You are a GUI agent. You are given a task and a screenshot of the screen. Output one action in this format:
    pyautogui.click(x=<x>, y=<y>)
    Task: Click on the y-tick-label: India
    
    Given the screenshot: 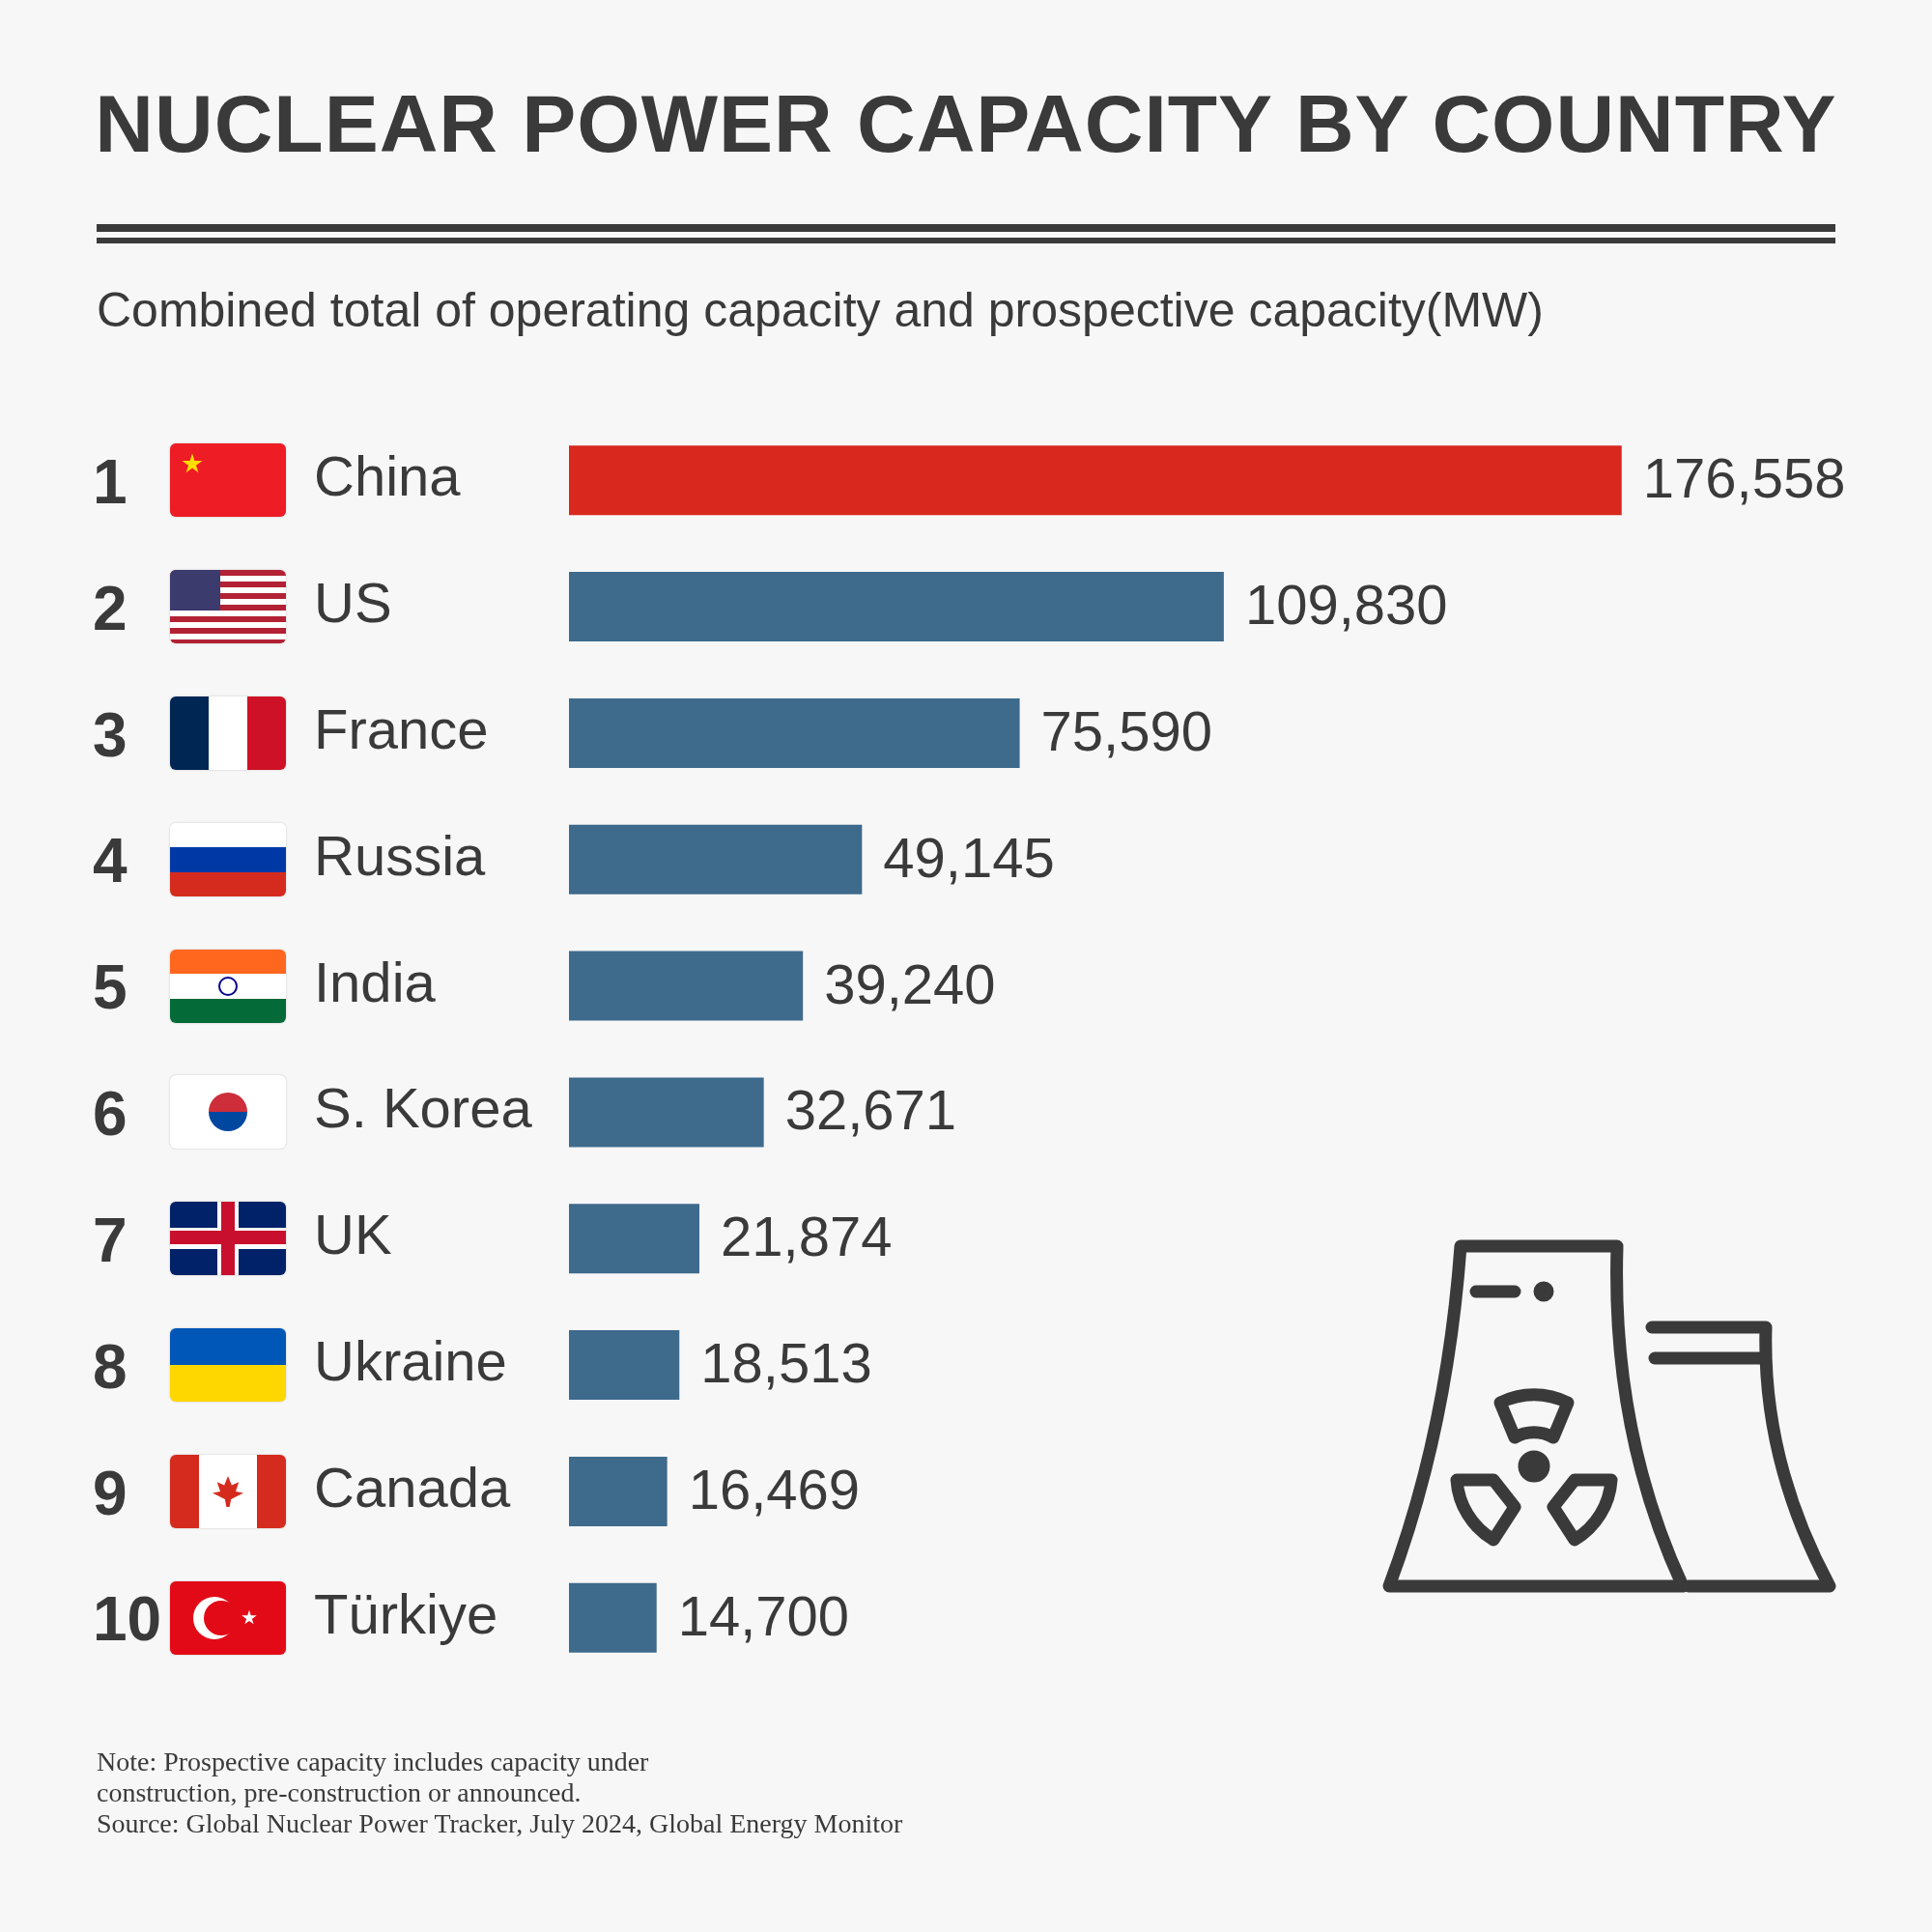 What is the action you would take?
    pyautogui.click(x=375, y=981)
    